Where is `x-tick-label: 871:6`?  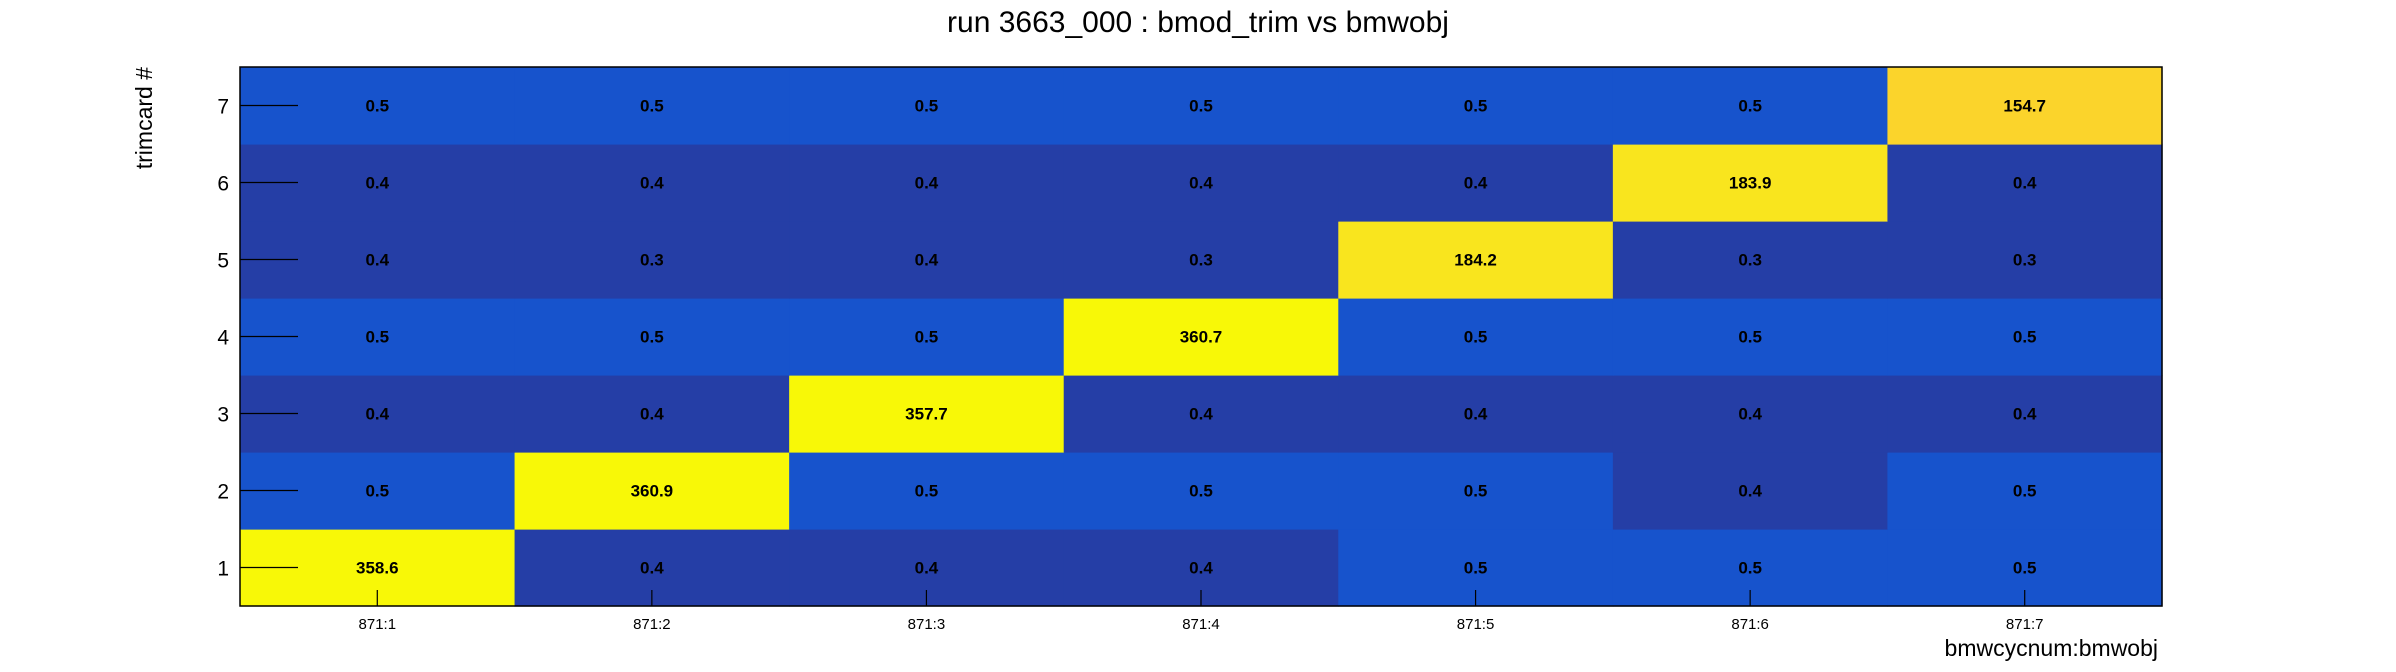 x-tick-label: 871:6 is located at coordinates (1750, 624).